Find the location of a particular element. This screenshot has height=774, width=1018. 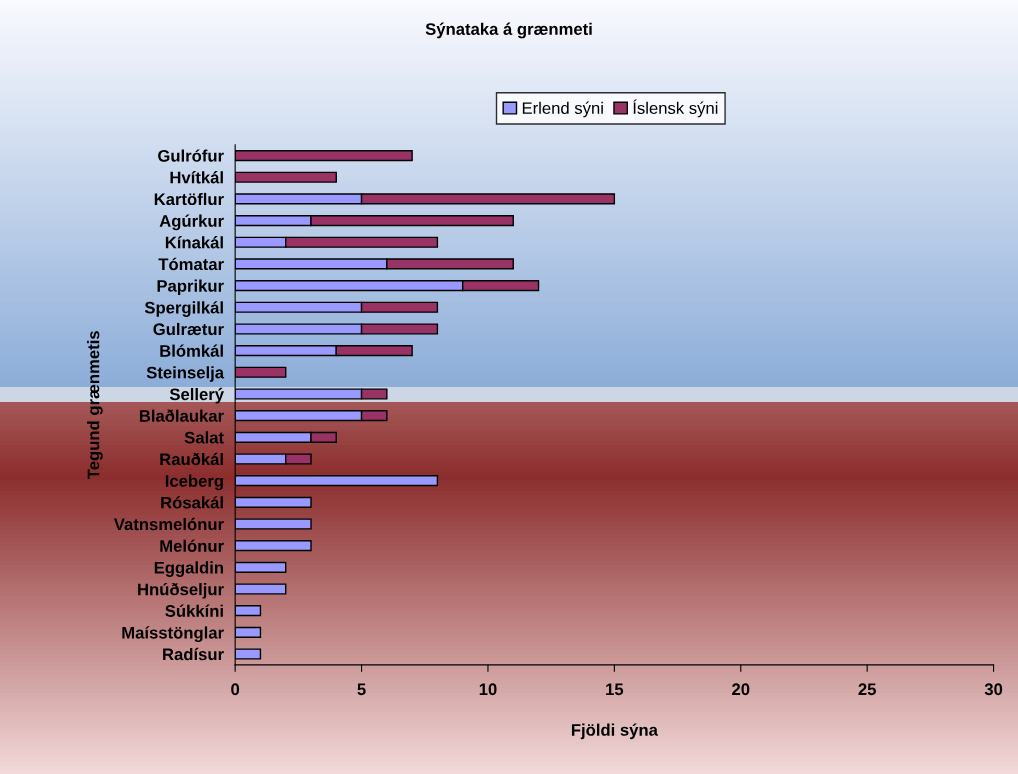

x-tick-label: 30 is located at coordinates (993, 689).